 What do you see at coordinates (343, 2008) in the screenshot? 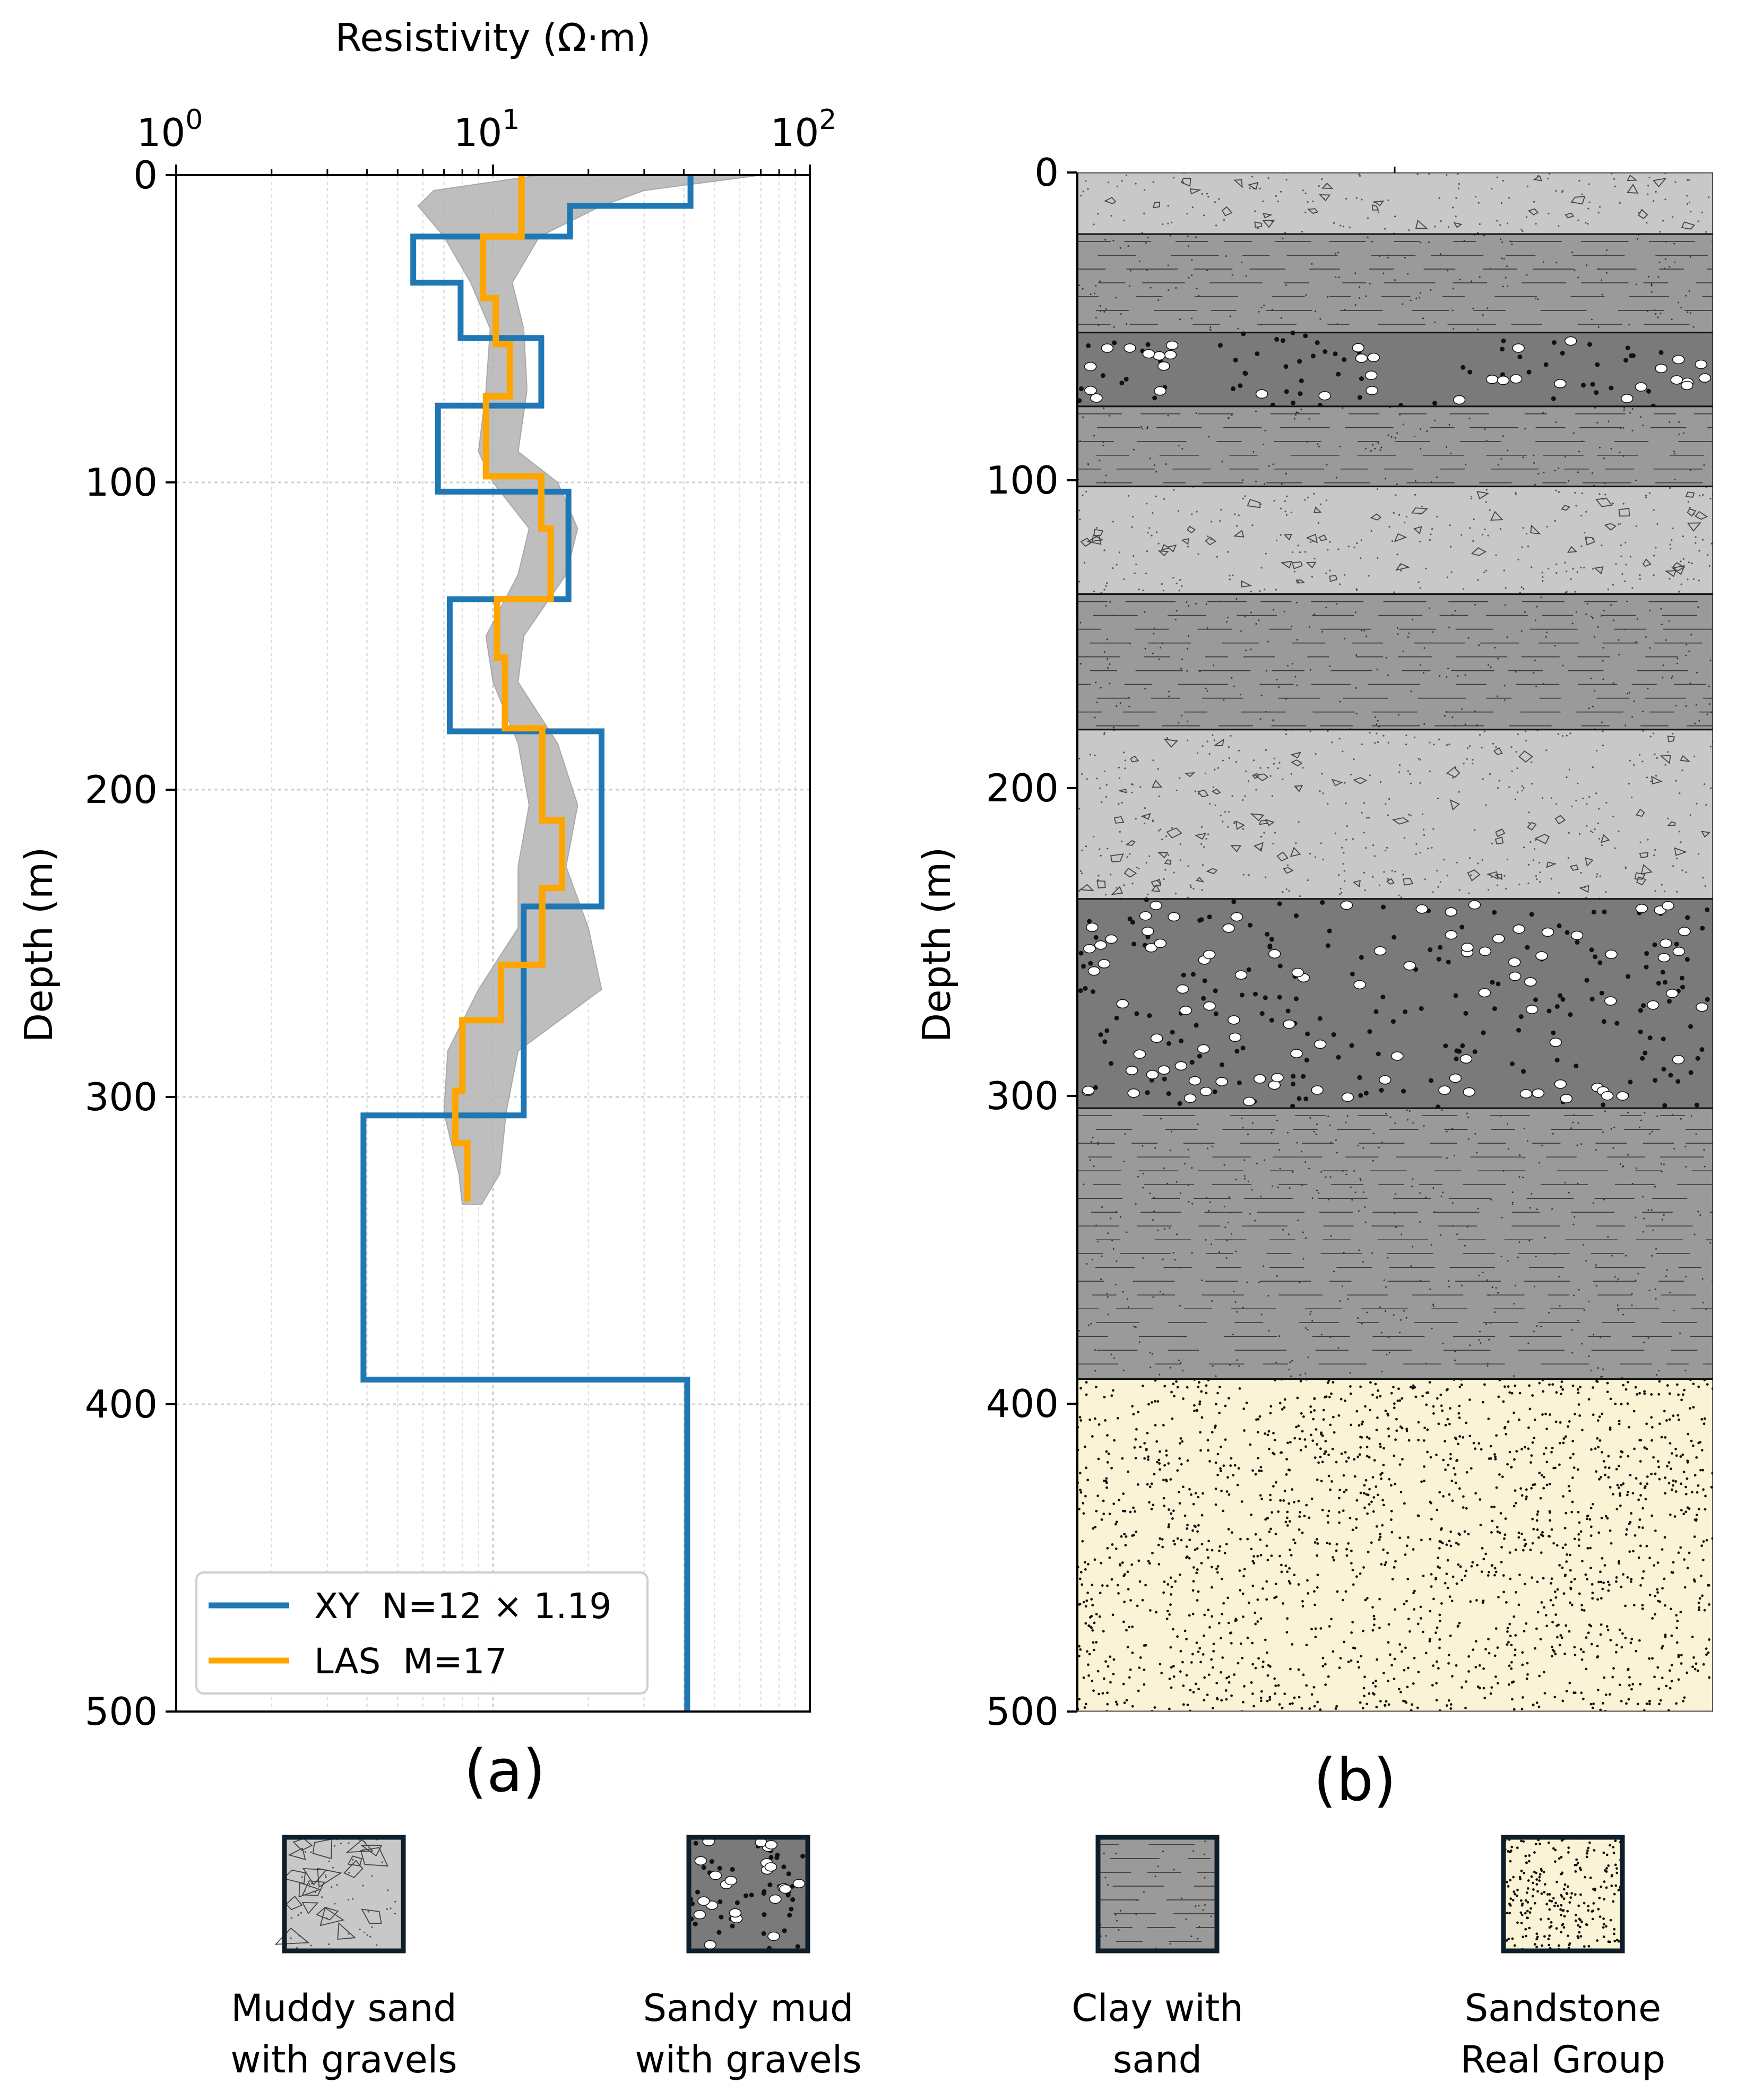
I see `legend-label-line1: Muddy sand` at bounding box center [343, 2008].